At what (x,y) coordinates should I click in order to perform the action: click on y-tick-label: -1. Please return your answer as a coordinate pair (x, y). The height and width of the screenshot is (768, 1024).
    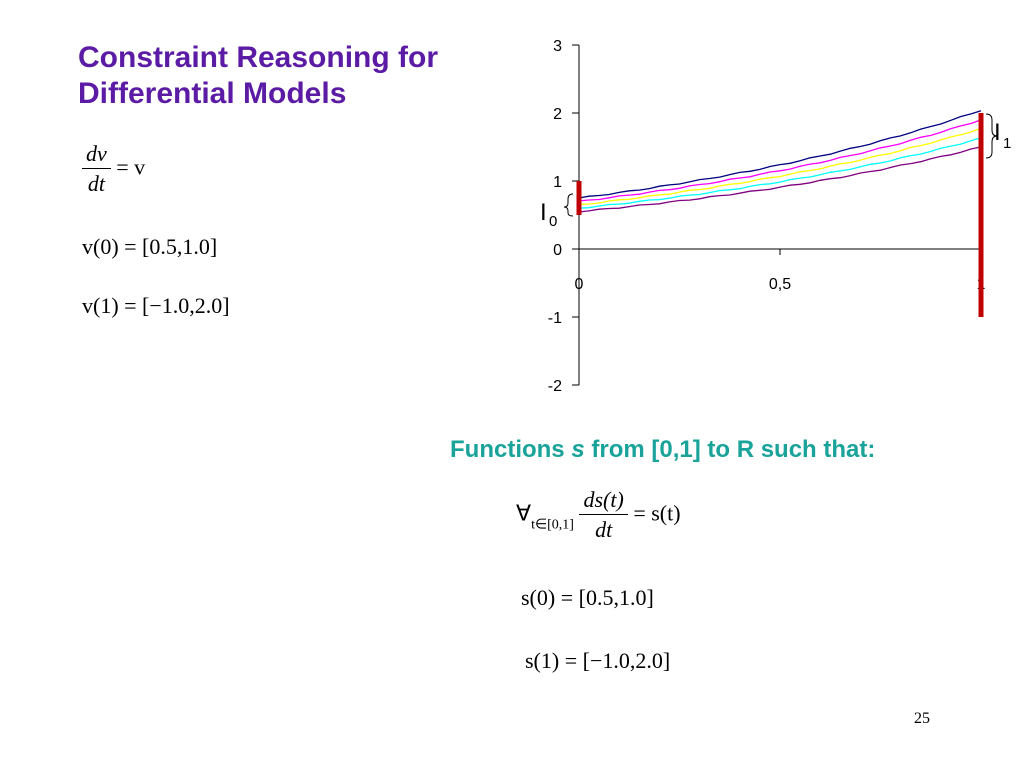
    Looking at the image, I should click on (555, 318).